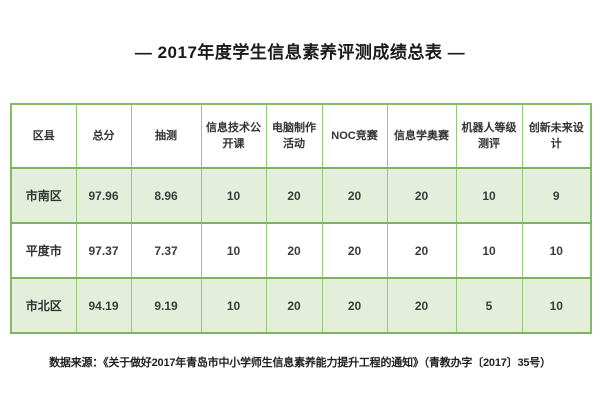 Image resolution: width=600 pixels, height=417 pixels. I want to click on table-title: — 2017年度学生信息素养评测成绩总表 —, so click(300, 52).